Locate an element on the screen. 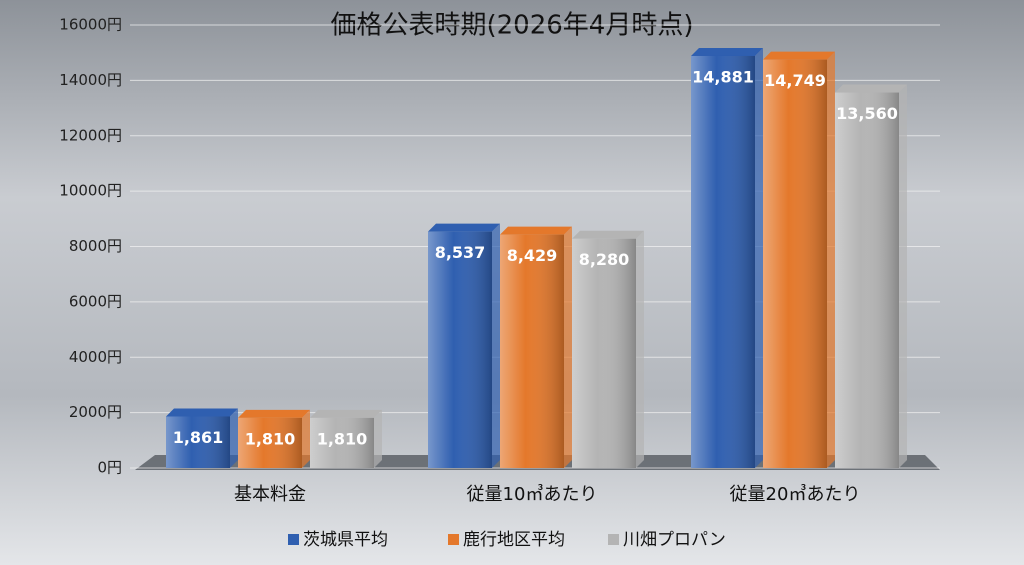 The height and width of the screenshot is (565, 1024). x-tick-label: 基本料金 is located at coordinates (270, 494).